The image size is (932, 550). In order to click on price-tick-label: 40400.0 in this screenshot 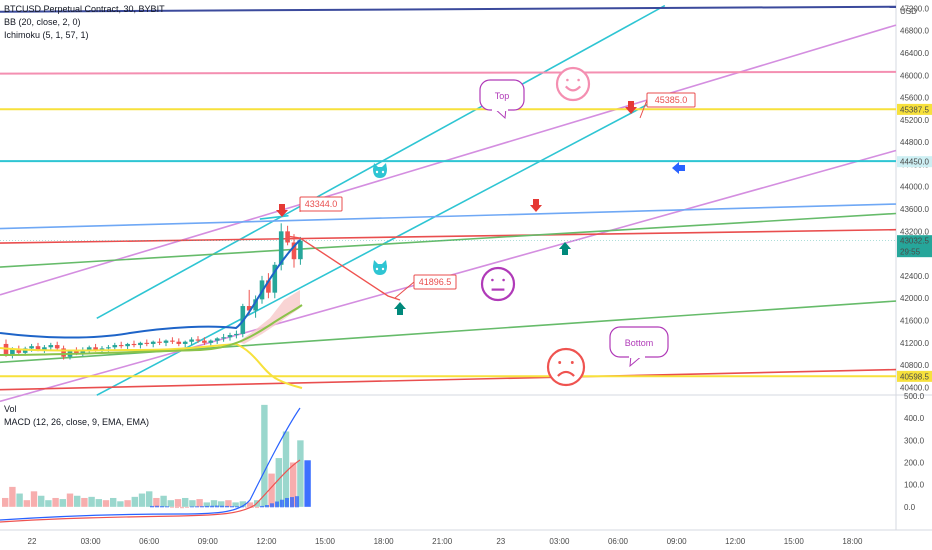, I will do `click(914, 387)`.